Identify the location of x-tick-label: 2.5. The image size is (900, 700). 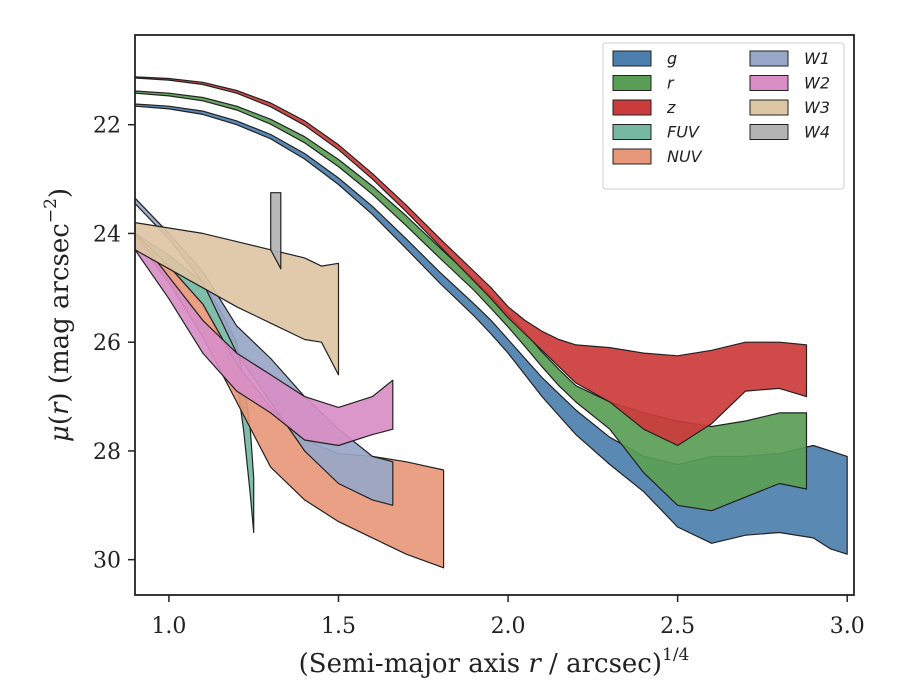
(677, 626).